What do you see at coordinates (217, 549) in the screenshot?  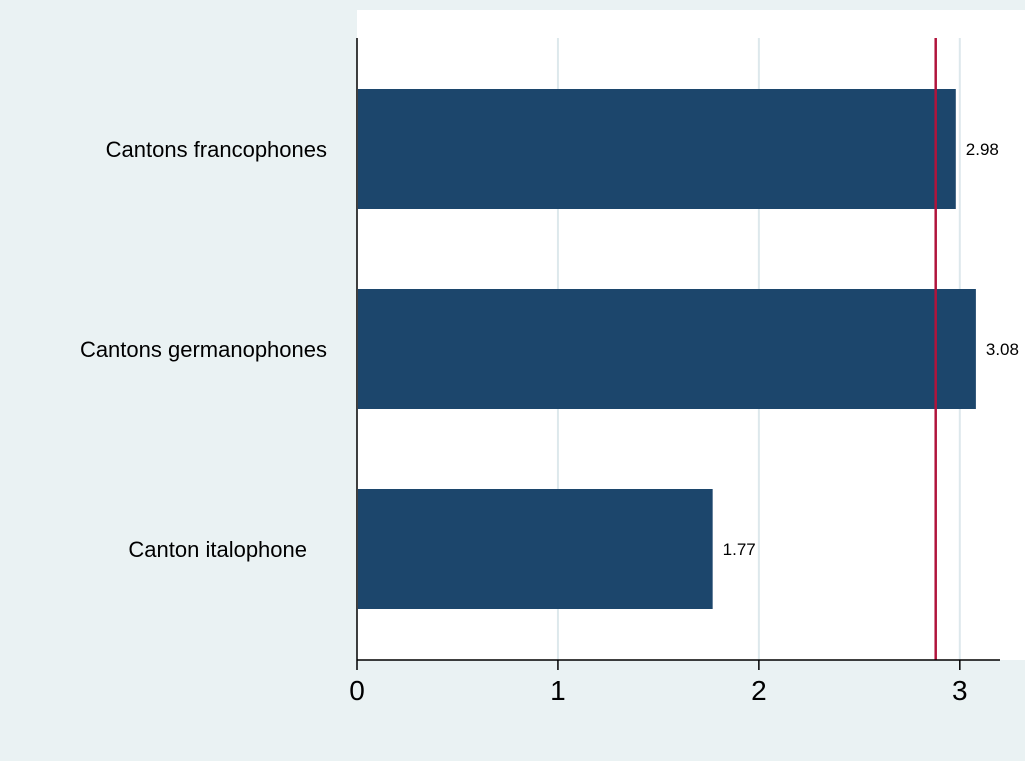 I see `category-label: Canton italophone` at bounding box center [217, 549].